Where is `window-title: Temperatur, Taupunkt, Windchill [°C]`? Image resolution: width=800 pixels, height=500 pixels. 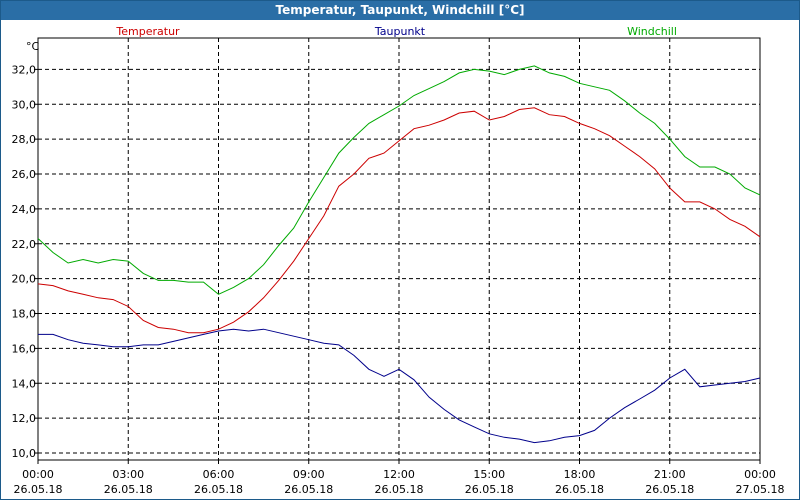 window-title: Temperatur, Taupunkt, Windchill [°C] is located at coordinates (400, 10).